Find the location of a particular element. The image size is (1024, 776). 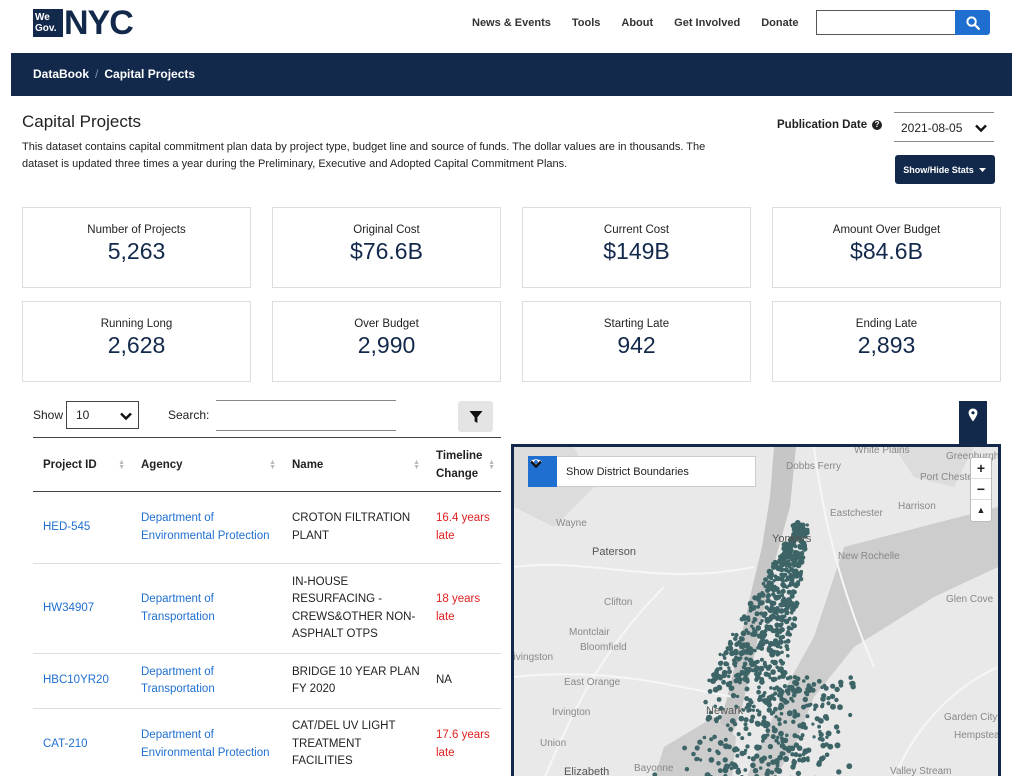

breadcrumb-databook: DataBook is located at coordinates (61, 74).